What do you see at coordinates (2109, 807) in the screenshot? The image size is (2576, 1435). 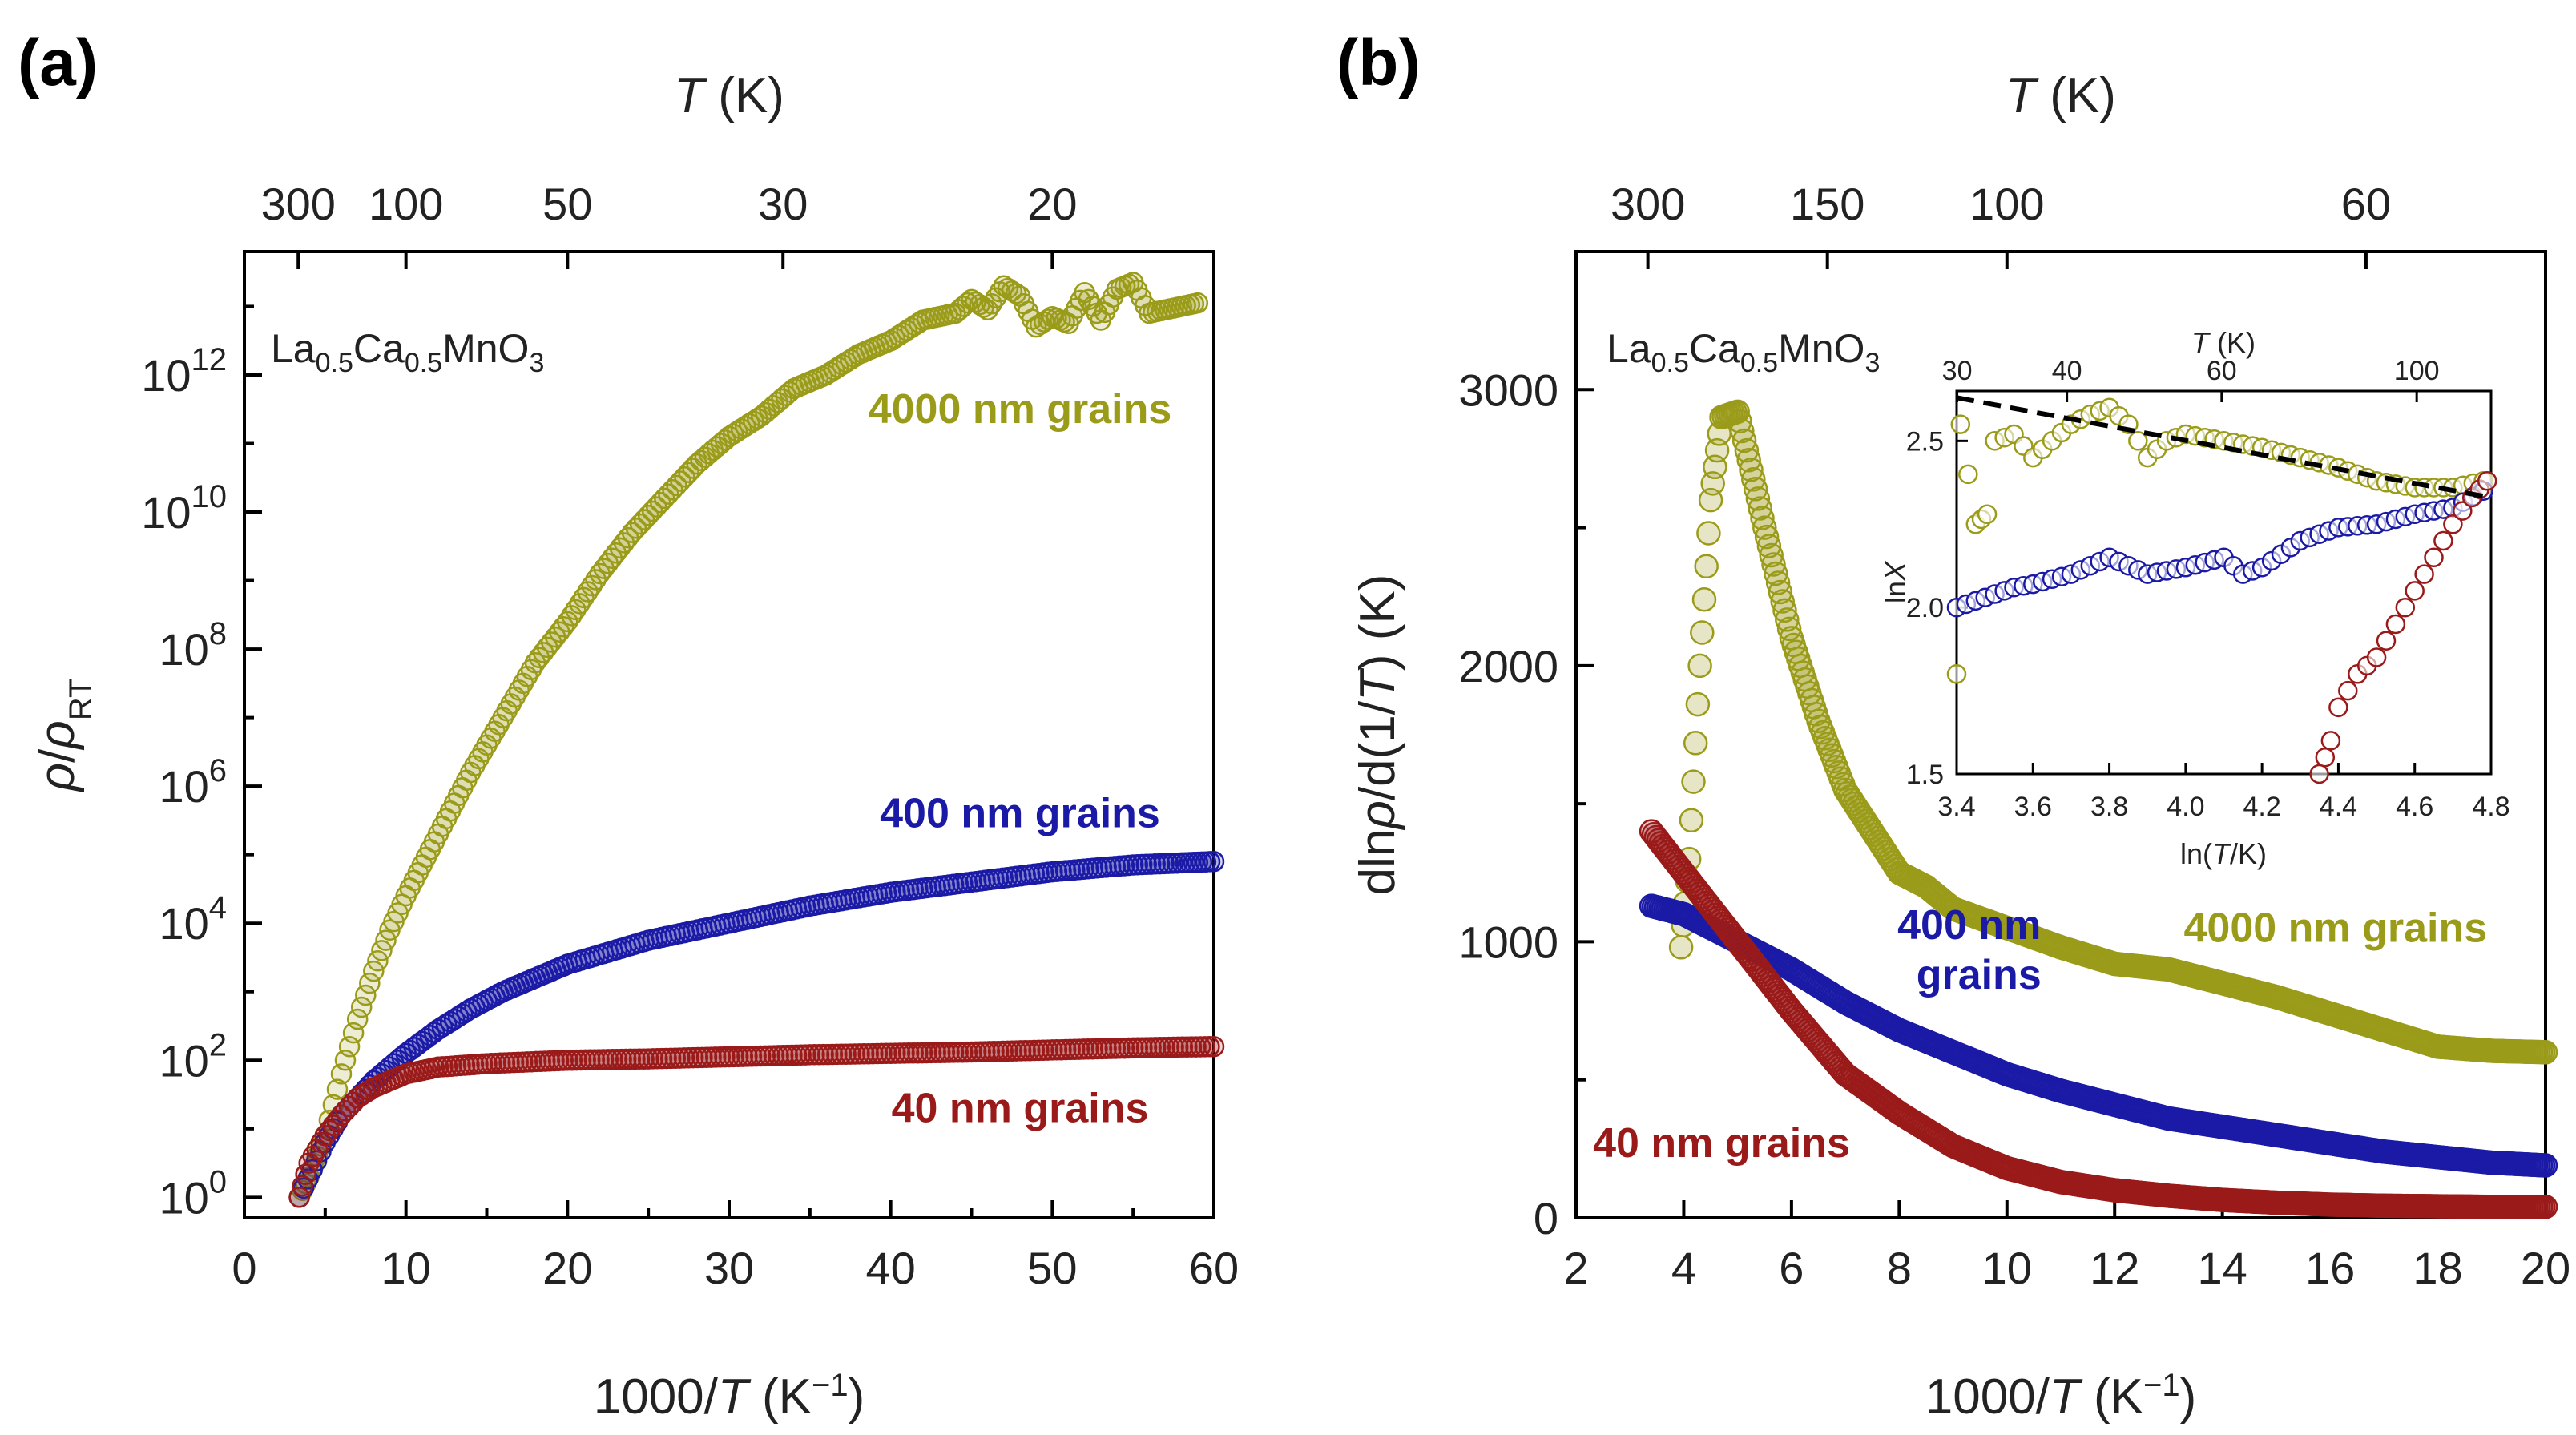 I see `inset-x-tick-label: 3.8` at bounding box center [2109, 807].